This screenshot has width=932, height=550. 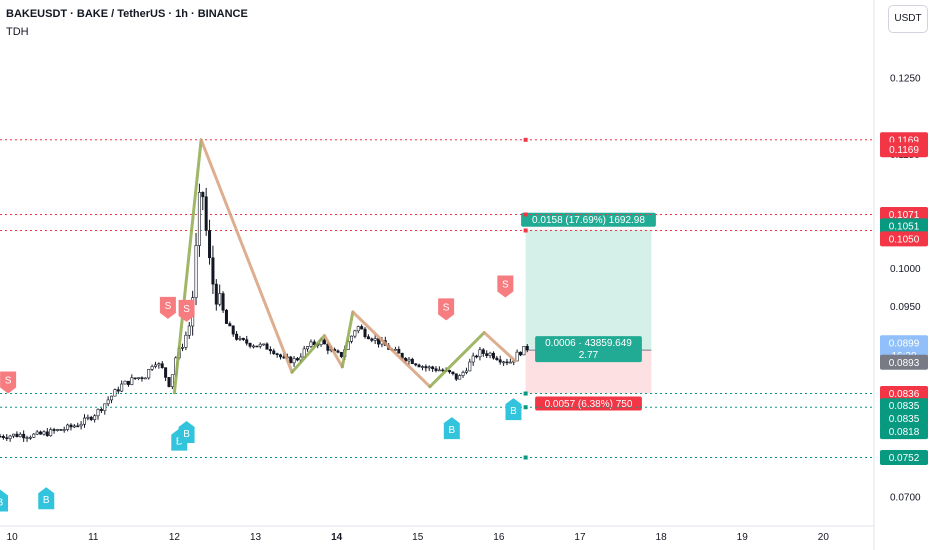 I want to click on entry-label-bg, so click(x=588, y=349).